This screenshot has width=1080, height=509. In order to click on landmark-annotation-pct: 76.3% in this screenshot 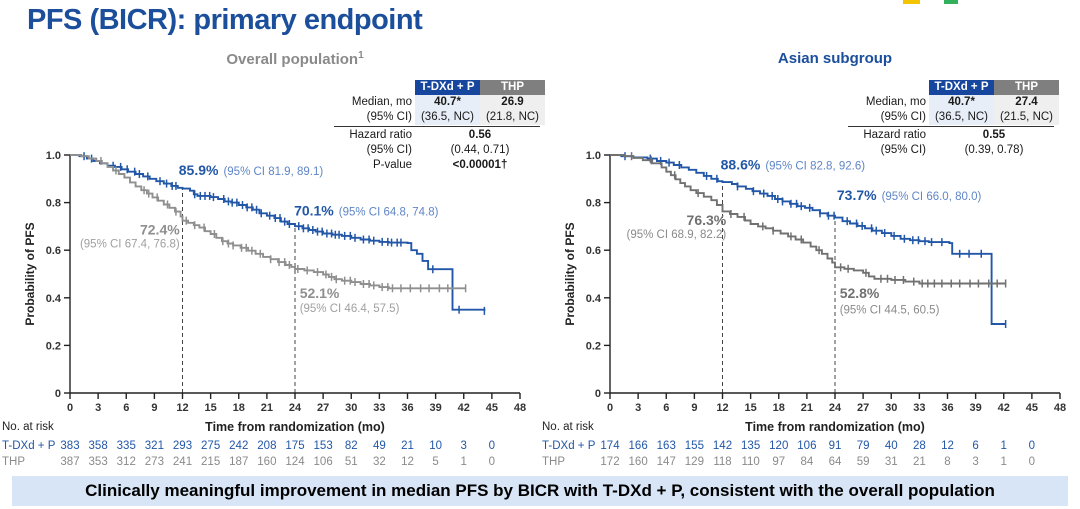, I will do `click(707, 220)`.